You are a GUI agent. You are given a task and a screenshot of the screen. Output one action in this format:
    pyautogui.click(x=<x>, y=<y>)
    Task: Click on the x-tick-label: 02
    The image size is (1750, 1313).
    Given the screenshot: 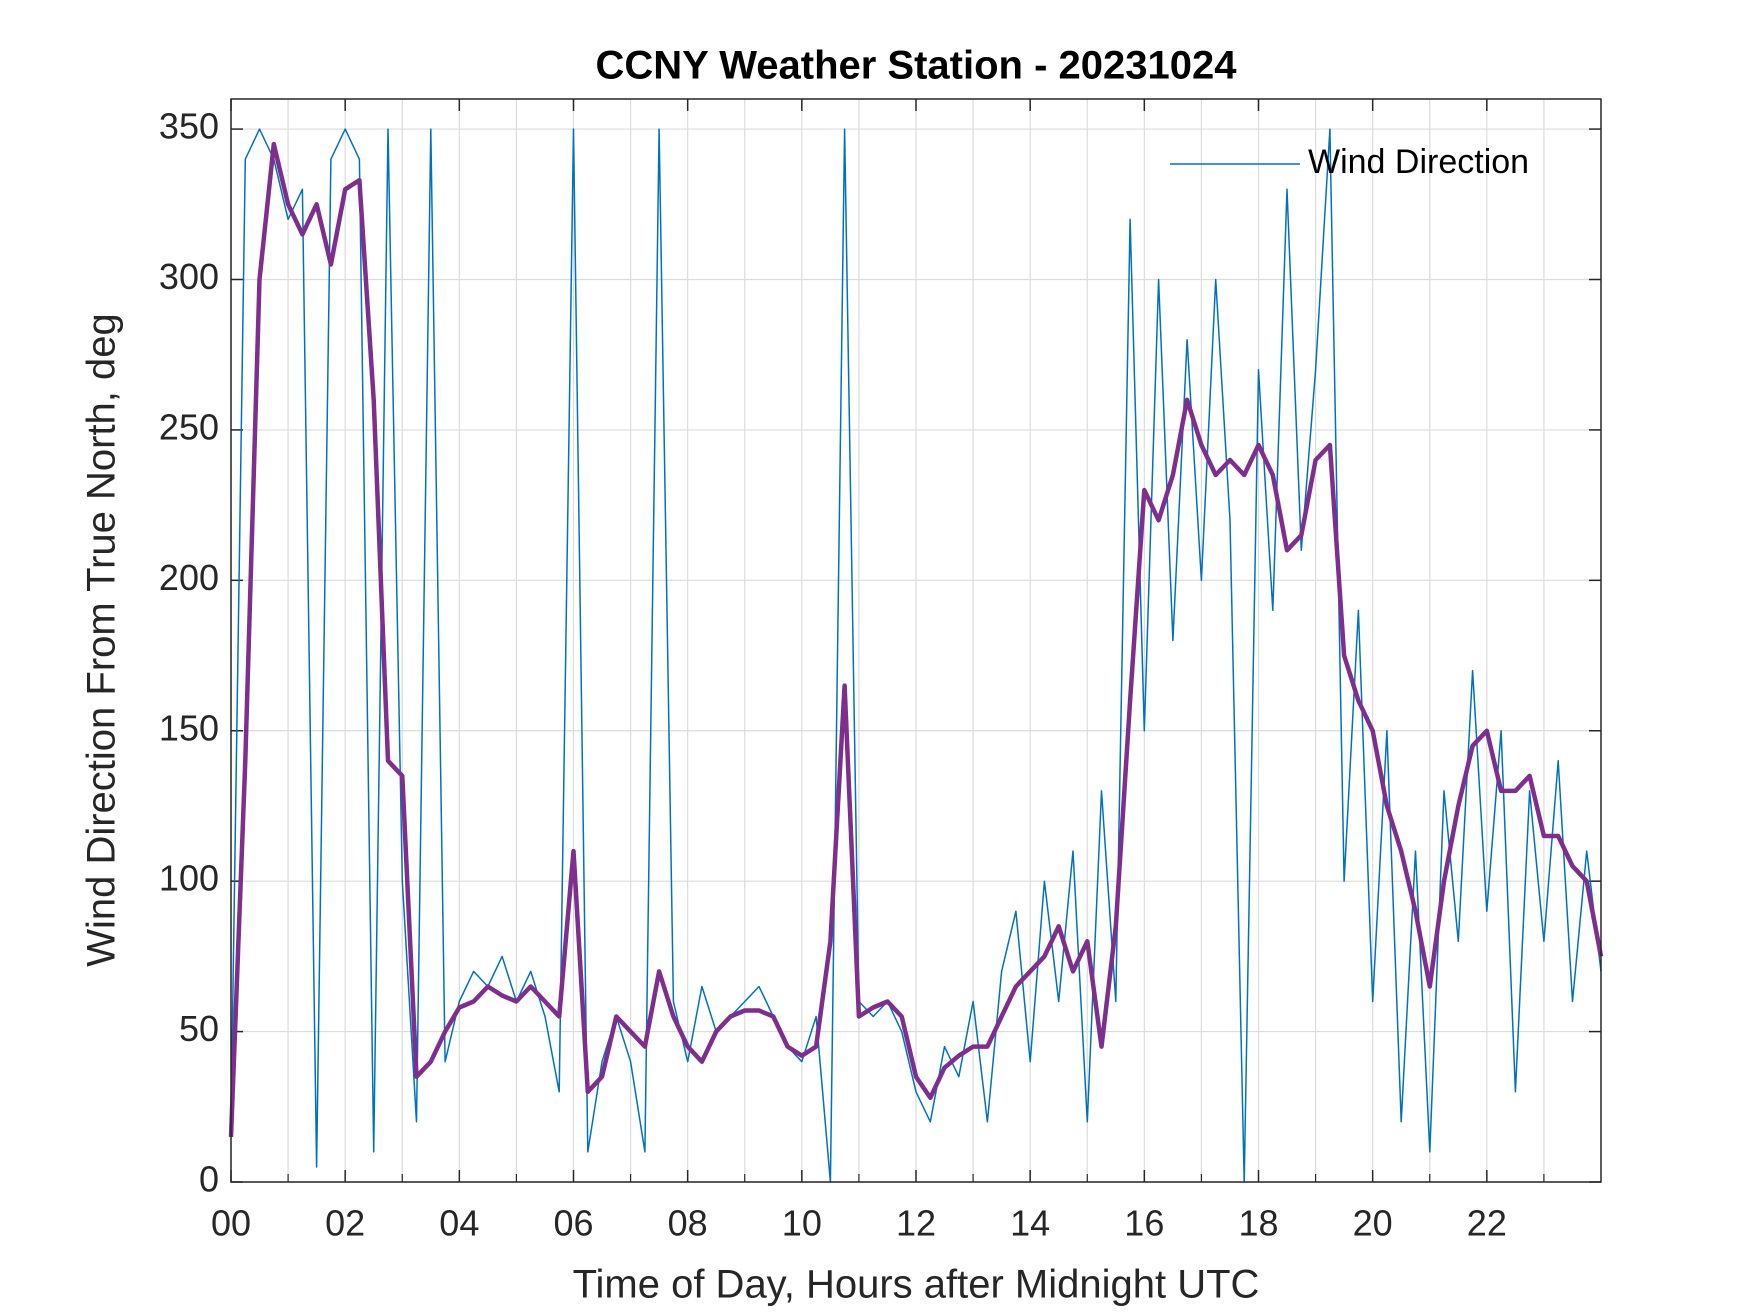 What is the action you would take?
    pyautogui.click(x=345, y=1223)
    